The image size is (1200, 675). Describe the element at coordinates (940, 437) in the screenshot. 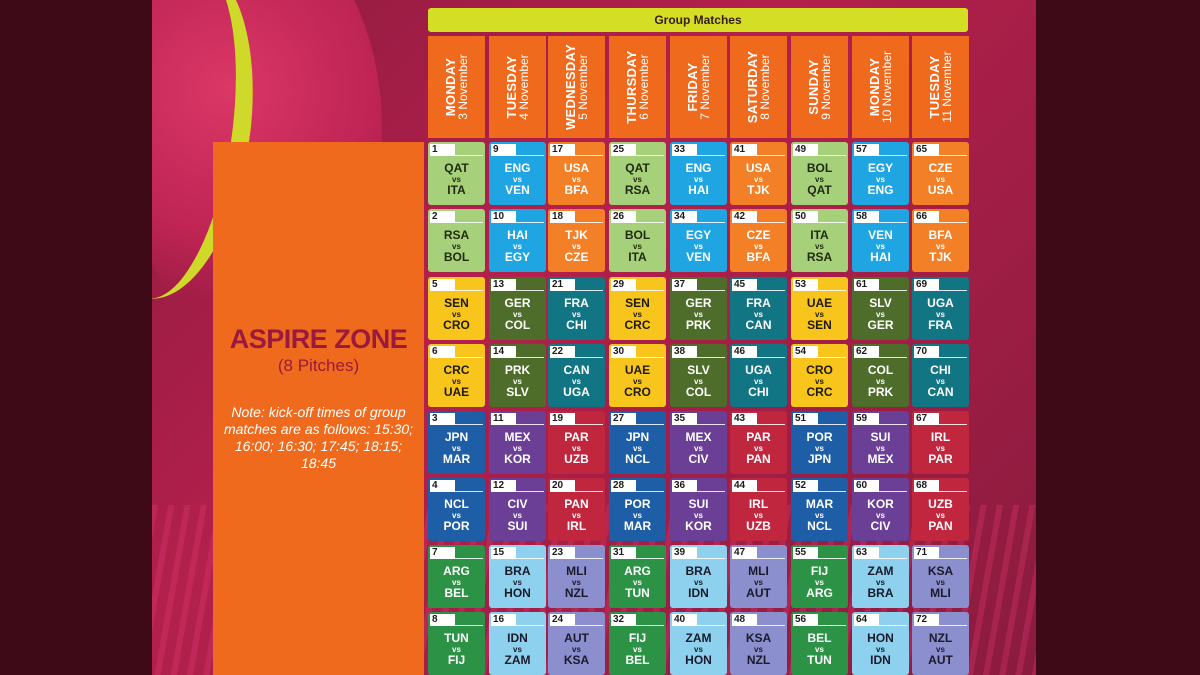

I see `home-team: IRL` at that location.